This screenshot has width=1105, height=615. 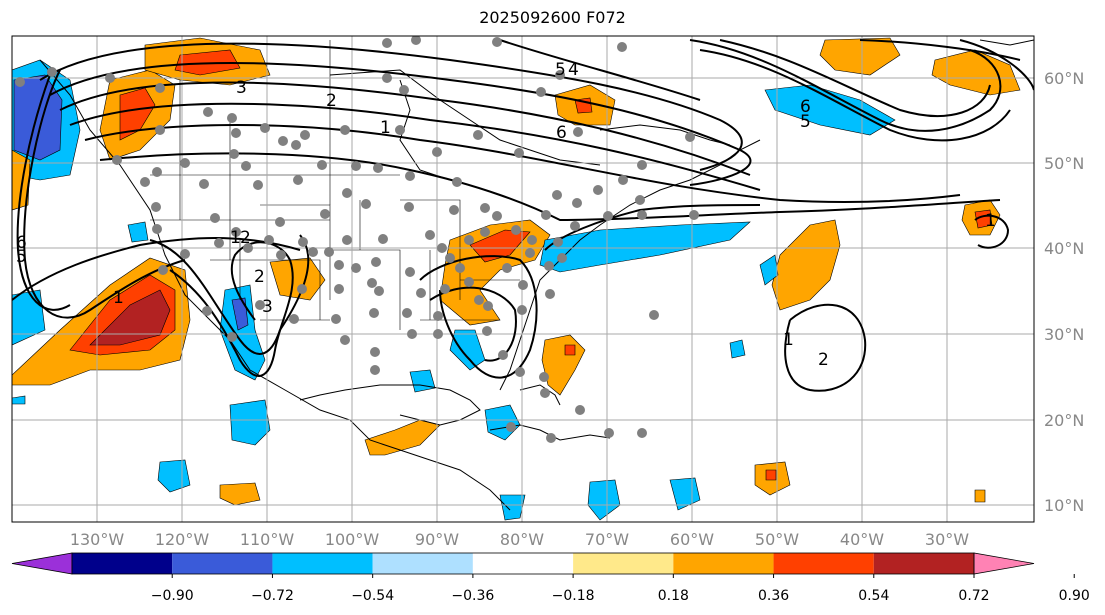 I want to click on lon-label: 80°W, so click(x=522, y=539).